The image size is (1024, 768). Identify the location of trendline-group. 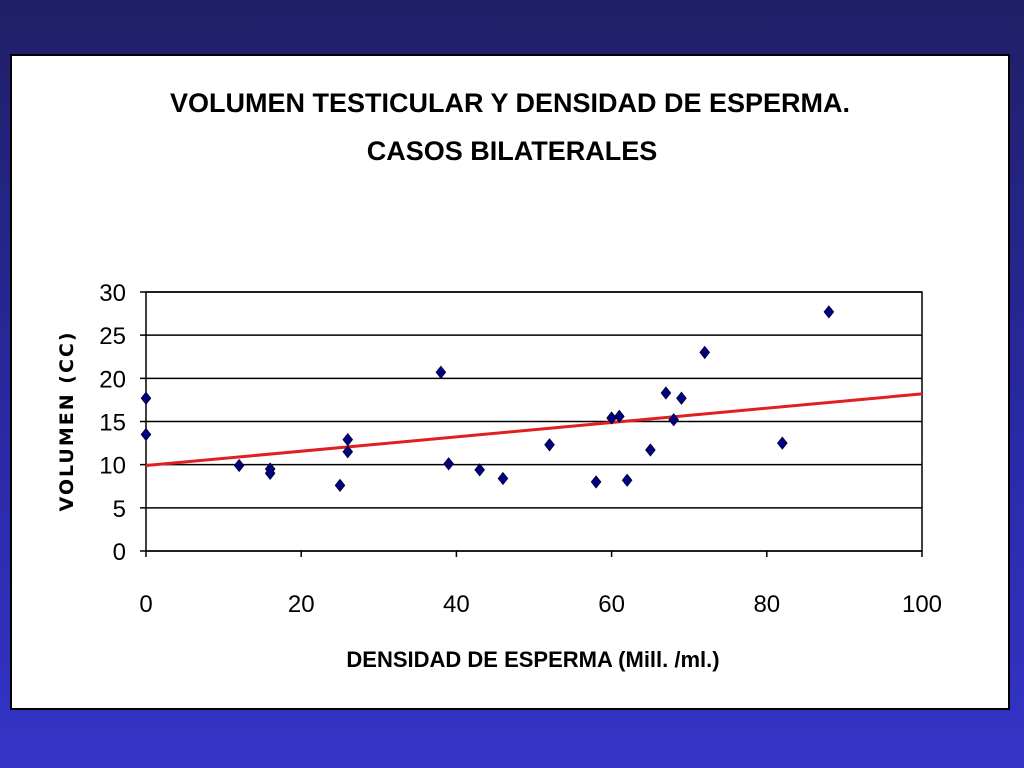
(534, 430).